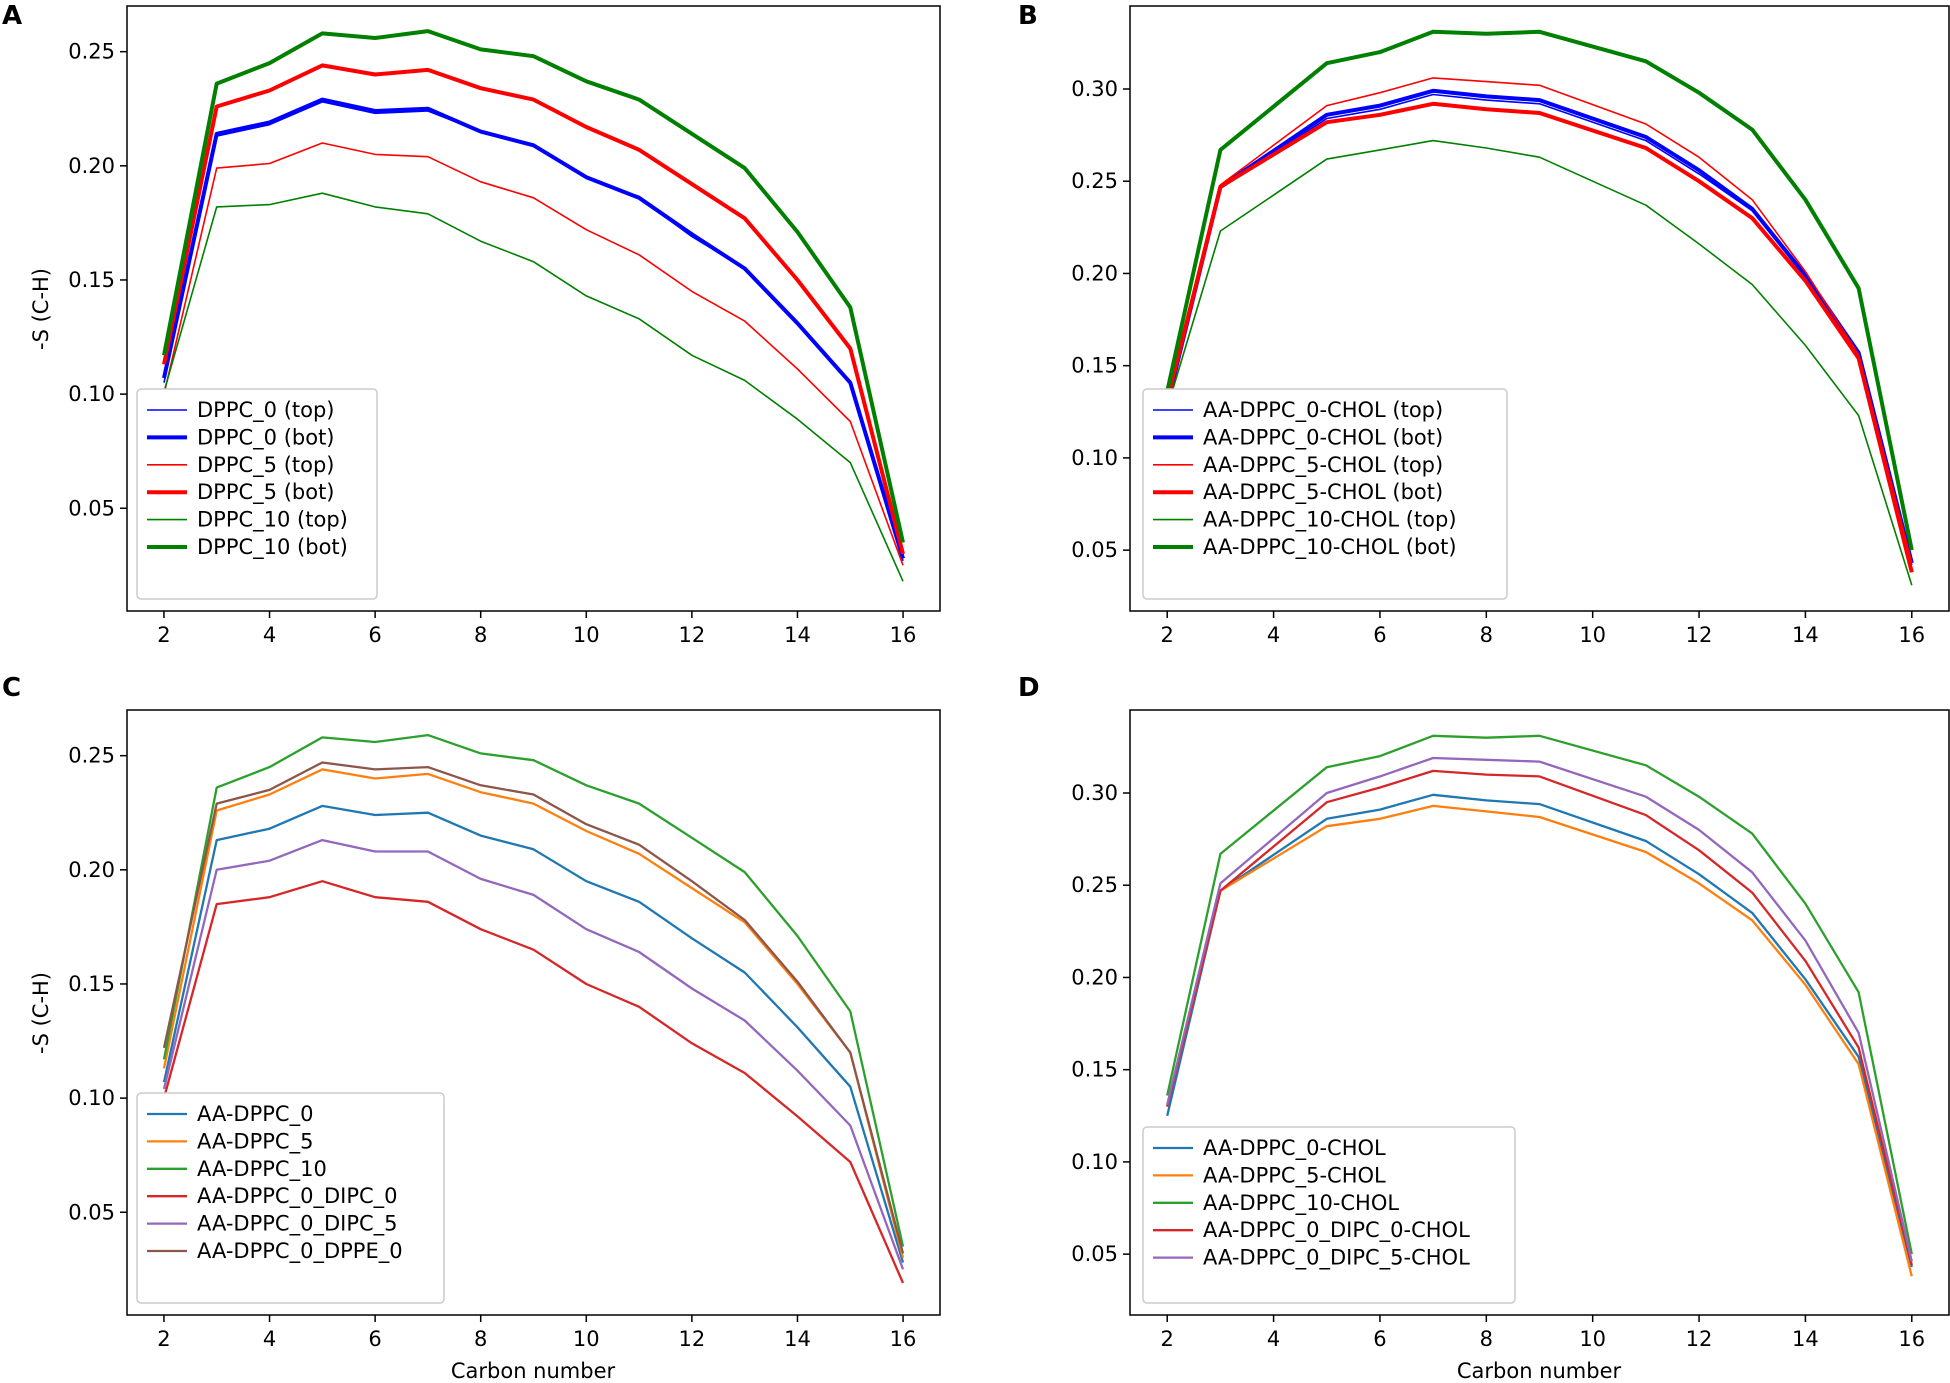 The image size is (1950, 1383). I want to click on legend-label: AA-DPPC_5-CHOL (bot), so click(1323, 492).